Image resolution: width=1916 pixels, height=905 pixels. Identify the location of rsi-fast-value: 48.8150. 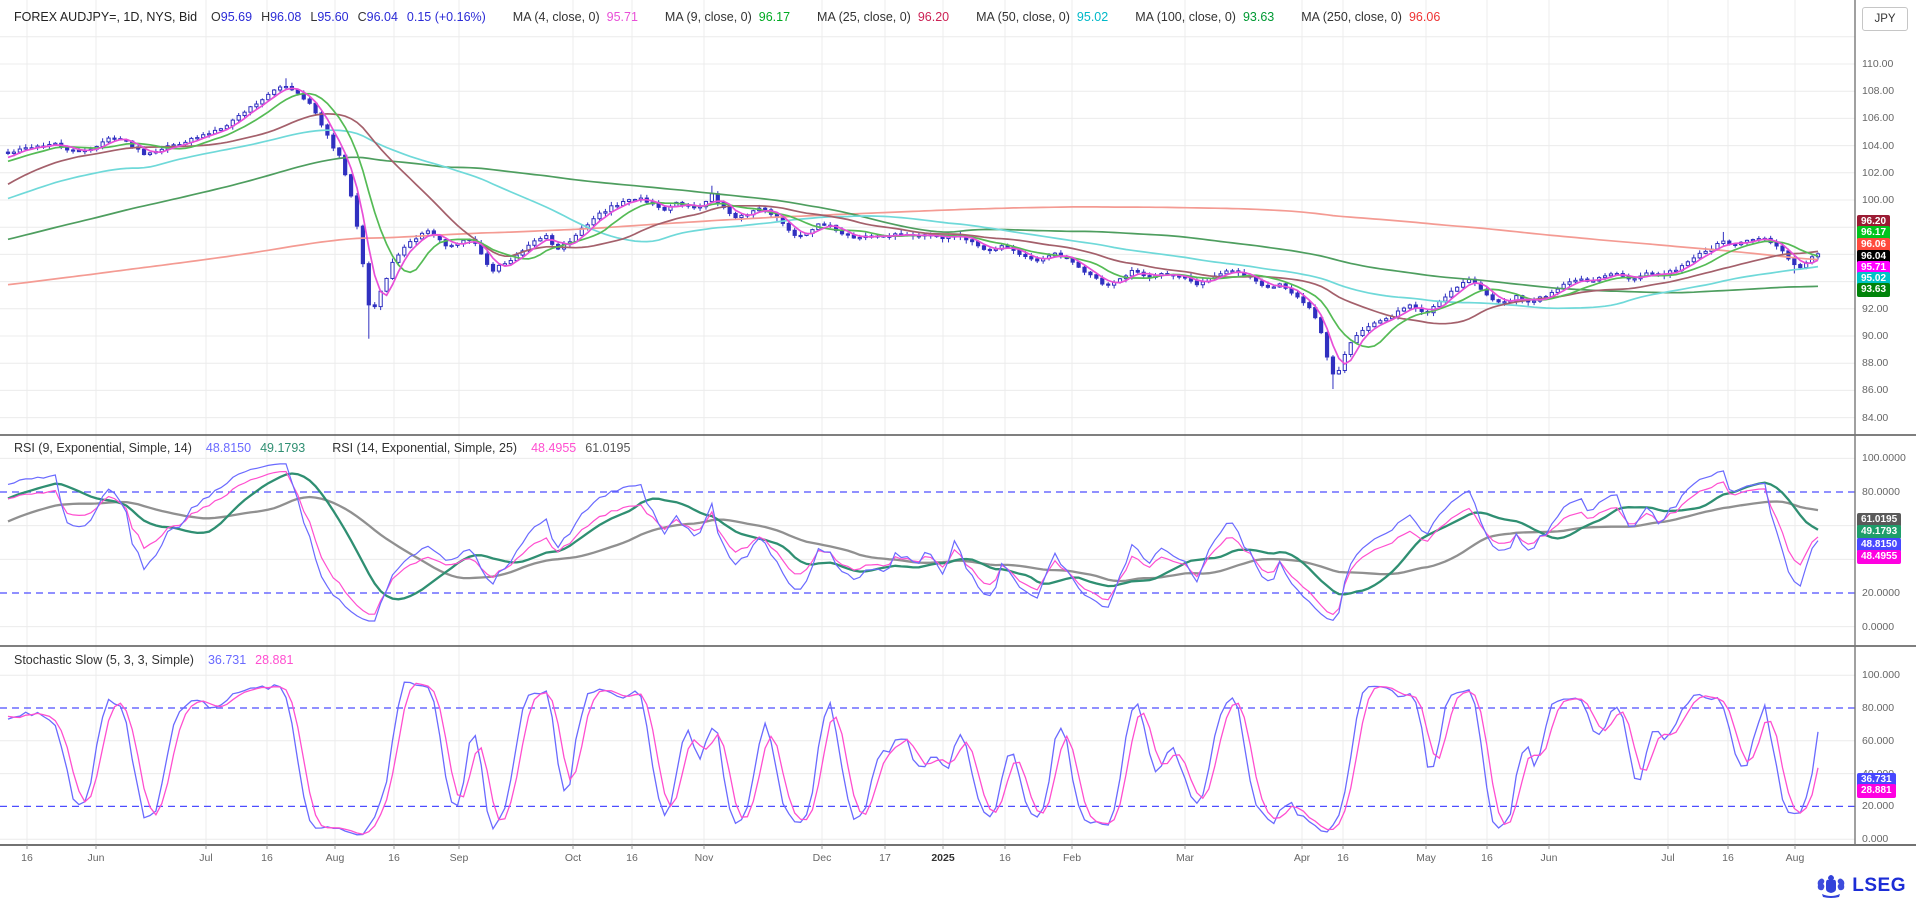
(228, 448).